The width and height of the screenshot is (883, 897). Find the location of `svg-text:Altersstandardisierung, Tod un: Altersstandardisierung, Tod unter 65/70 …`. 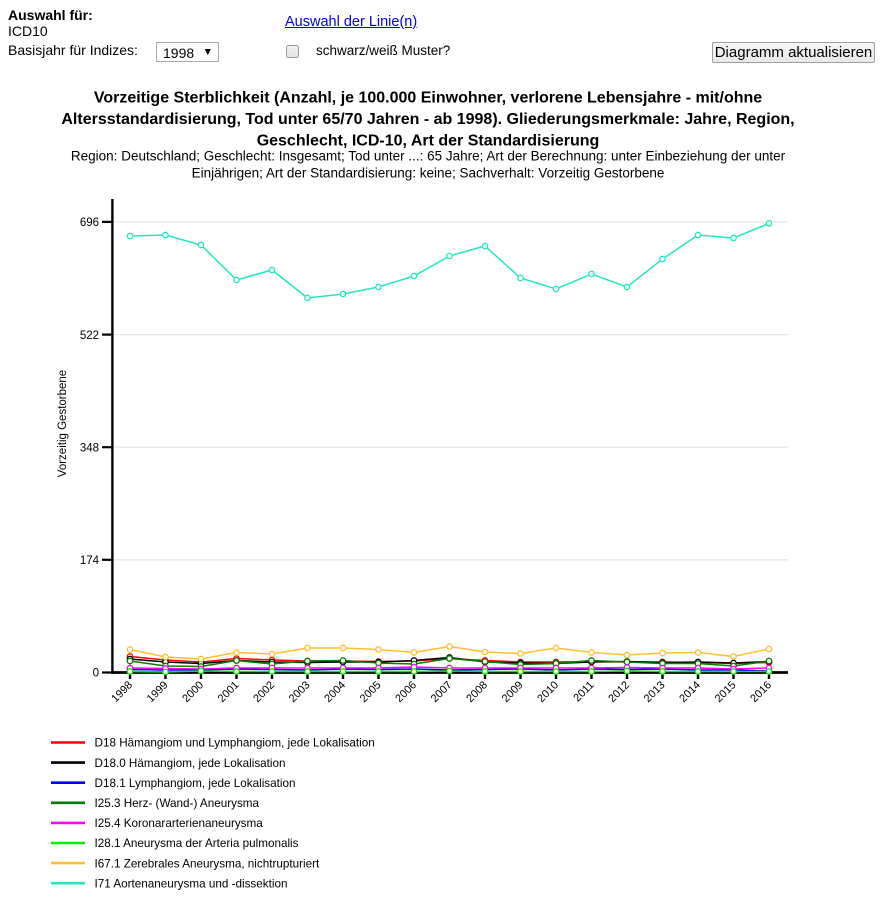

svg-text:Altersstandardisierung, Tod un: Altersstandardisierung, Tod unter 65/70 … is located at coordinates (427, 119).